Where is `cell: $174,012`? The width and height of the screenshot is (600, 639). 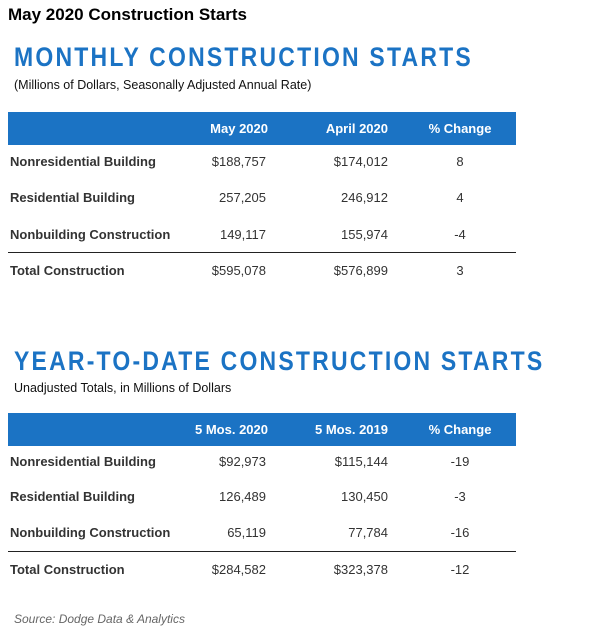 cell: $174,012 is located at coordinates (360, 161).